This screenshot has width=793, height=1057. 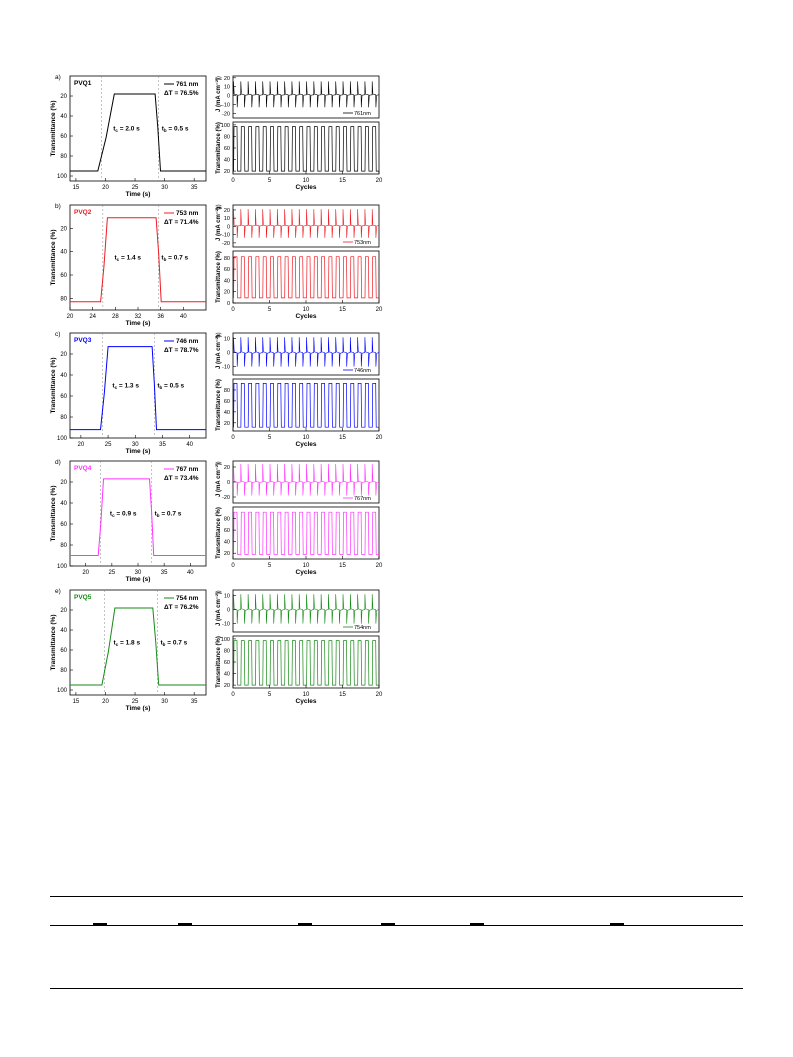 What do you see at coordinates (135, 188) in the screenshot?
I see `x-tick-label: 25` at bounding box center [135, 188].